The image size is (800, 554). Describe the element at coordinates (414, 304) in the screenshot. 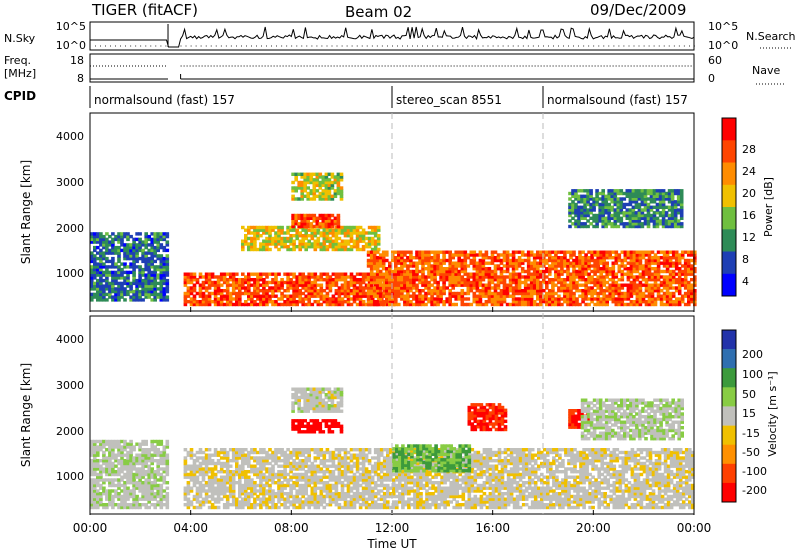

I see `power-cell-5-1924` at that location.